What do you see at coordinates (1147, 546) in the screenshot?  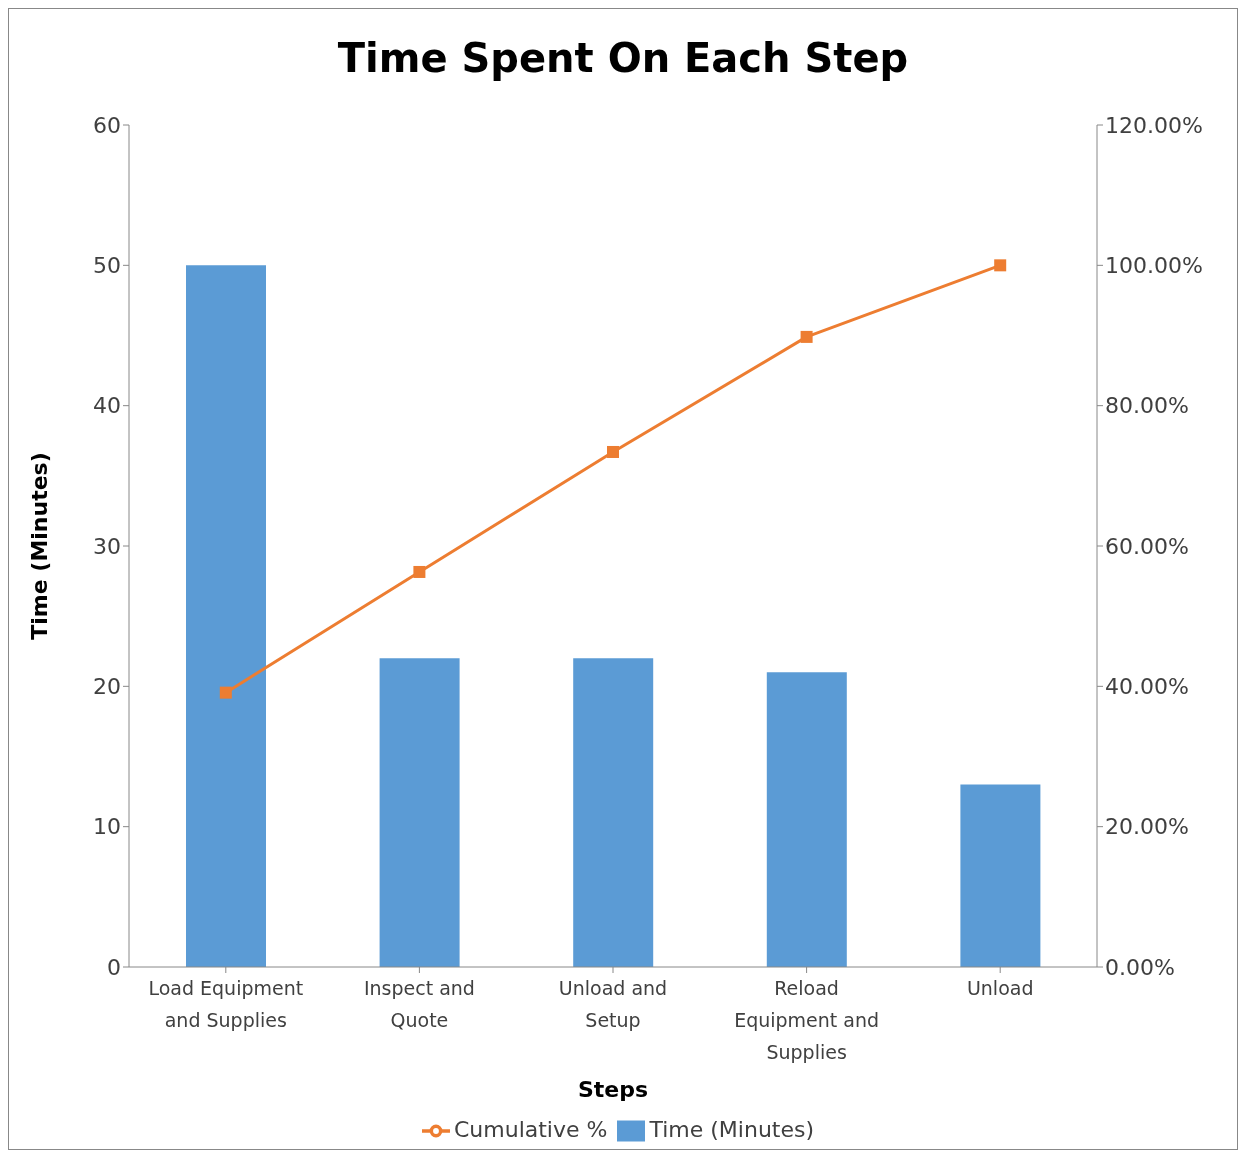 I see `y2-tick-label: 60.00%` at bounding box center [1147, 546].